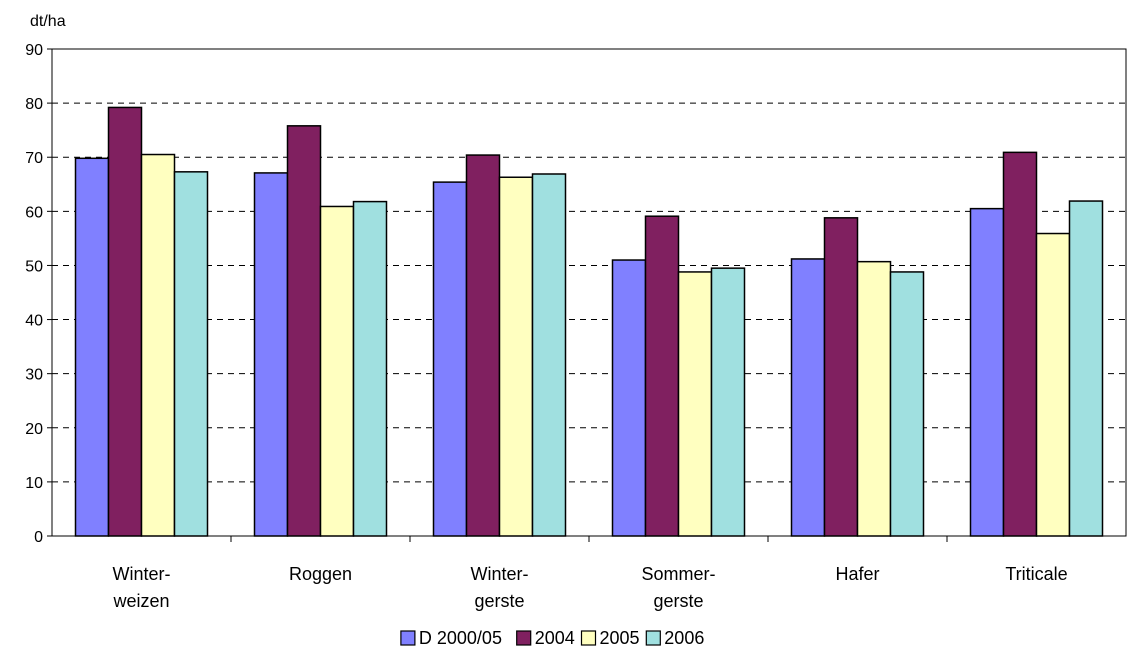  I want to click on y-tick-label: 40, so click(34, 321).